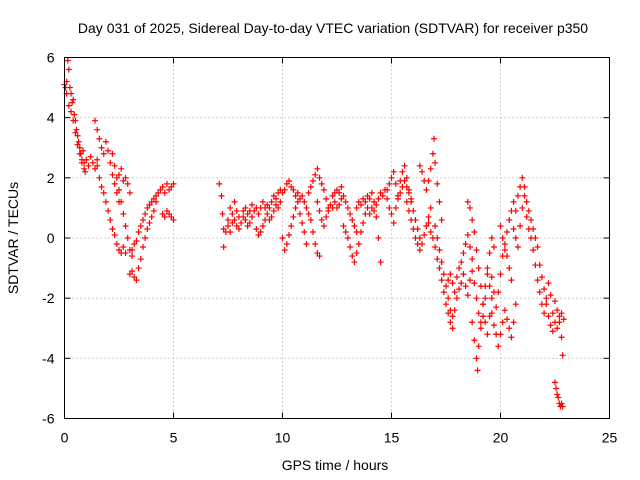 The image size is (640, 480). What do you see at coordinates (392, 438) in the screenshot?
I see `x-tick-label: 15` at bounding box center [392, 438].